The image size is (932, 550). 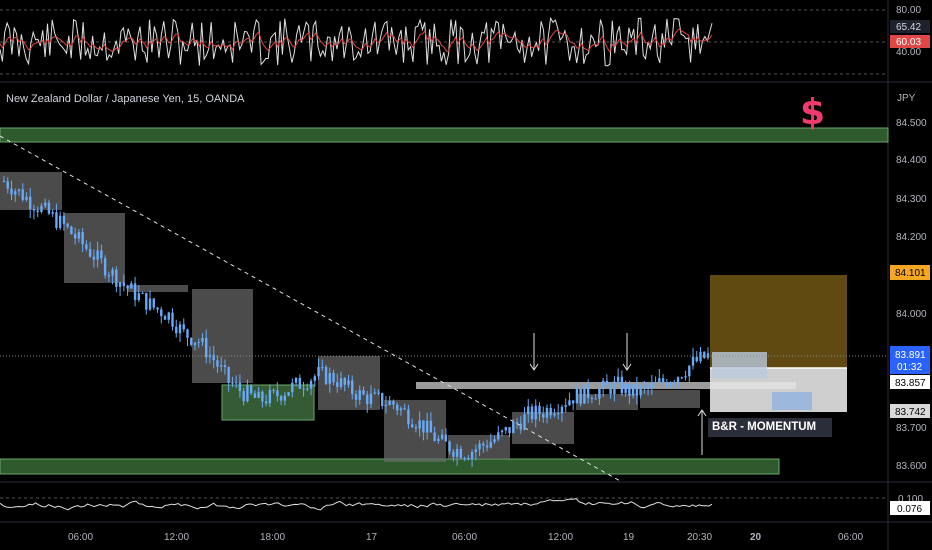 I want to click on current-price-tag, so click(x=910, y=360).